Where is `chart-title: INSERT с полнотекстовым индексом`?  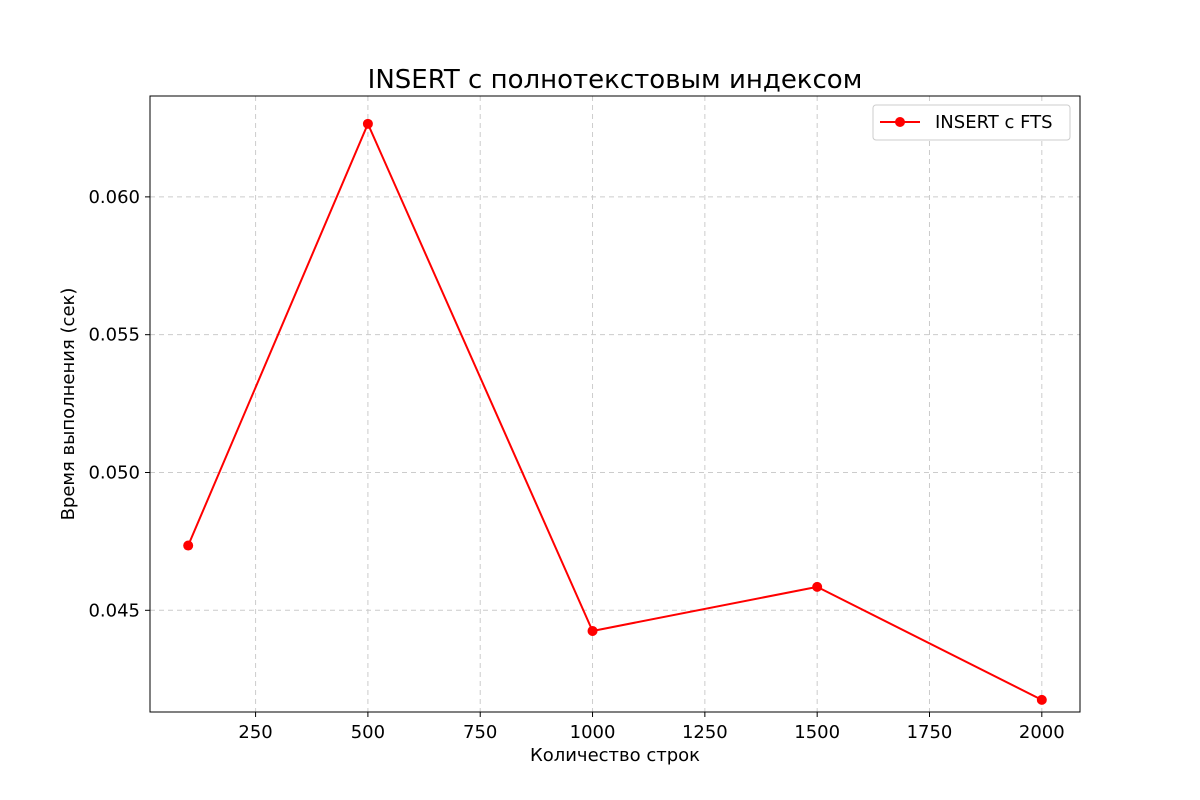 chart-title: INSERT с полнотекстовым индексом is located at coordinates (615, 80).